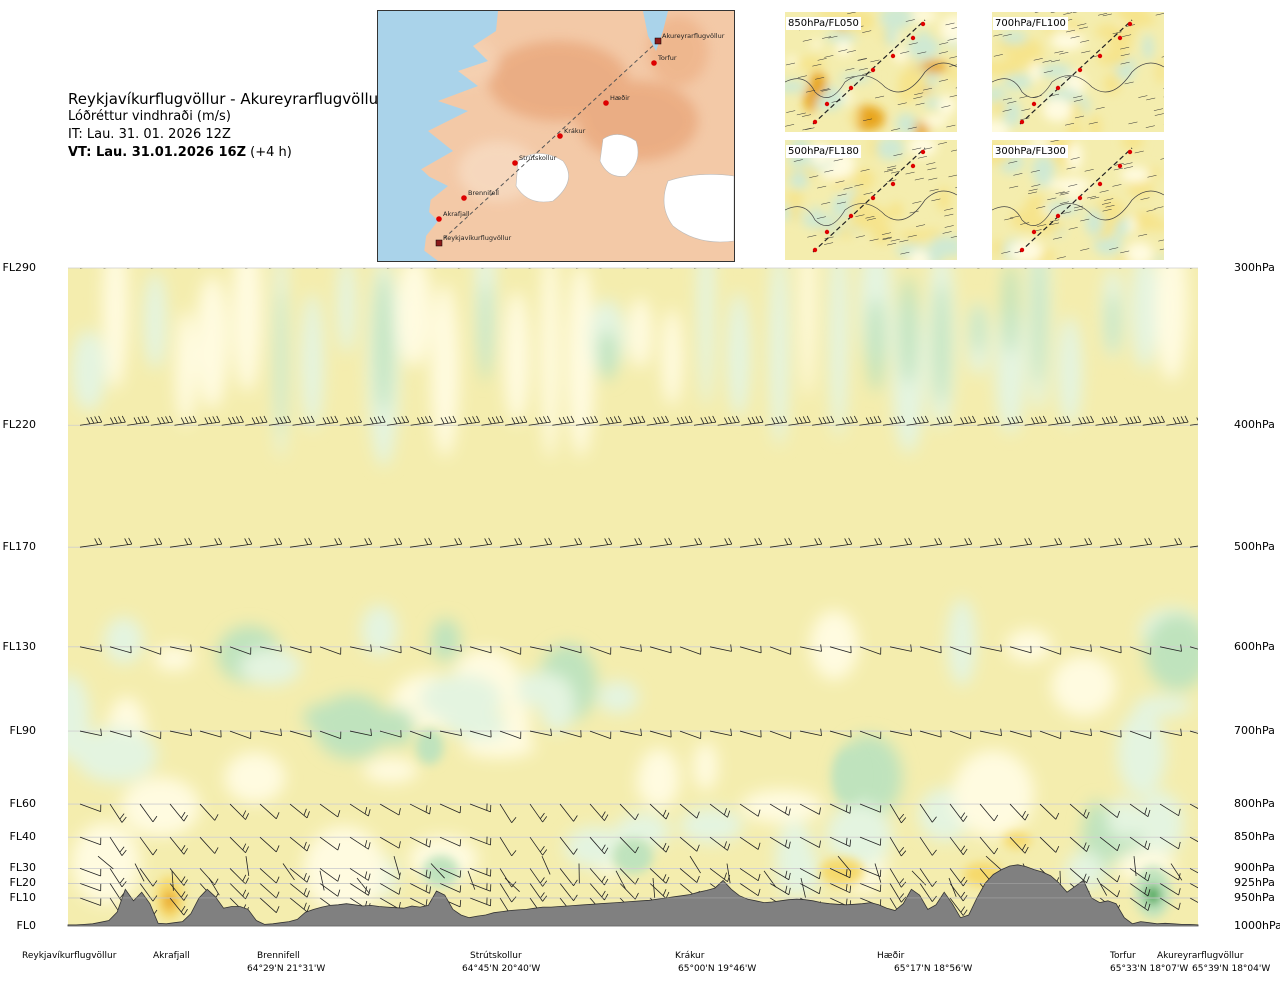 The image size is (1280, 981). I want to click on upper-map-panel-500: 500hPa/FL180, so click(871, 200).